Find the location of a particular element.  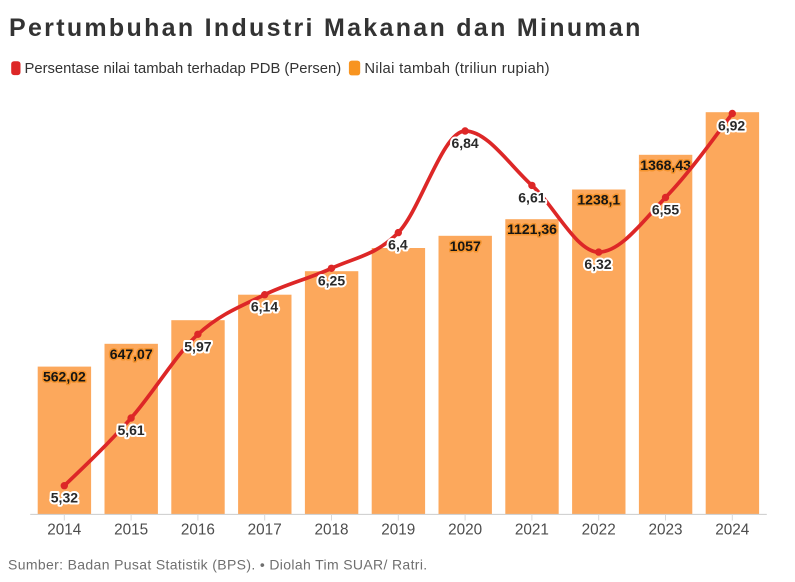

svg-text: 1121,36 is located at coordinates (532, 229).